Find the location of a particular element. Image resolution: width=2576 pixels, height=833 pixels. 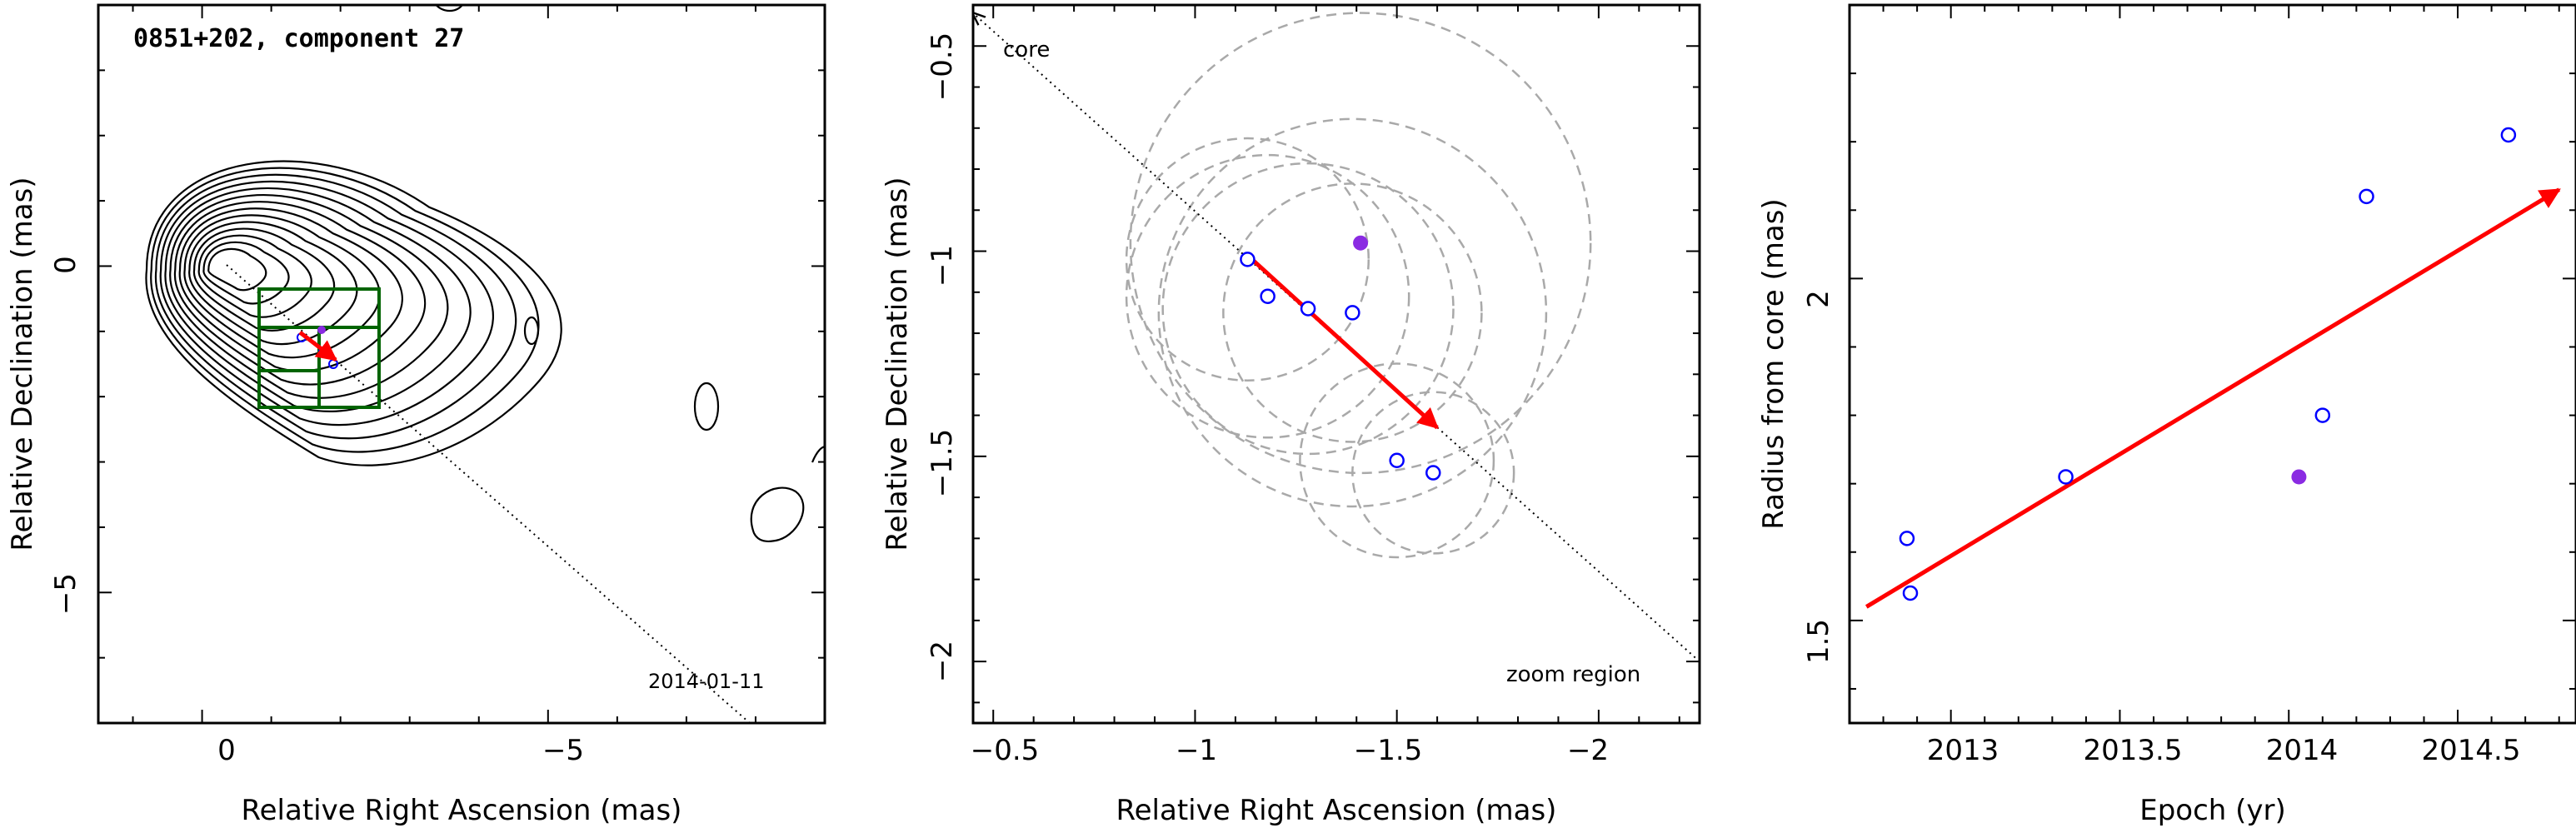

zoom-region-label: zoom region is located at coordinates (1573, 674).